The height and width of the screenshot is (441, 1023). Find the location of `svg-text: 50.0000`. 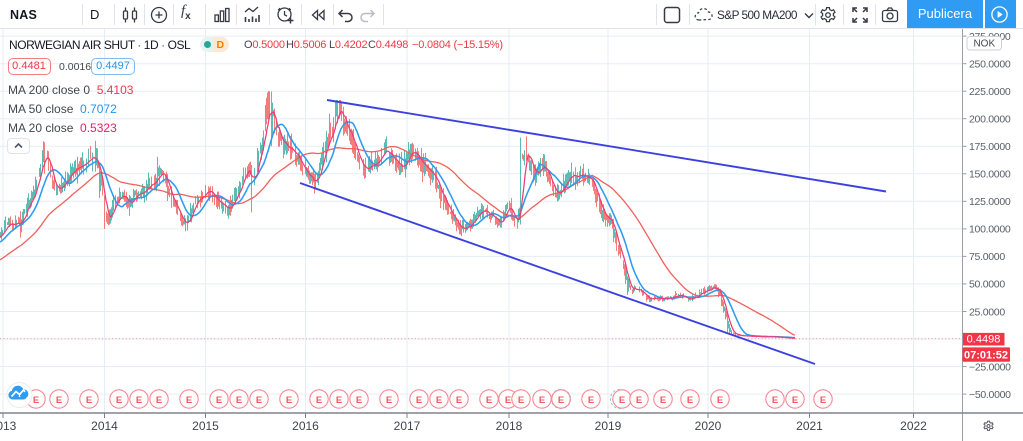

svg-text: 50.0000 is located at coordinates (987, 285).